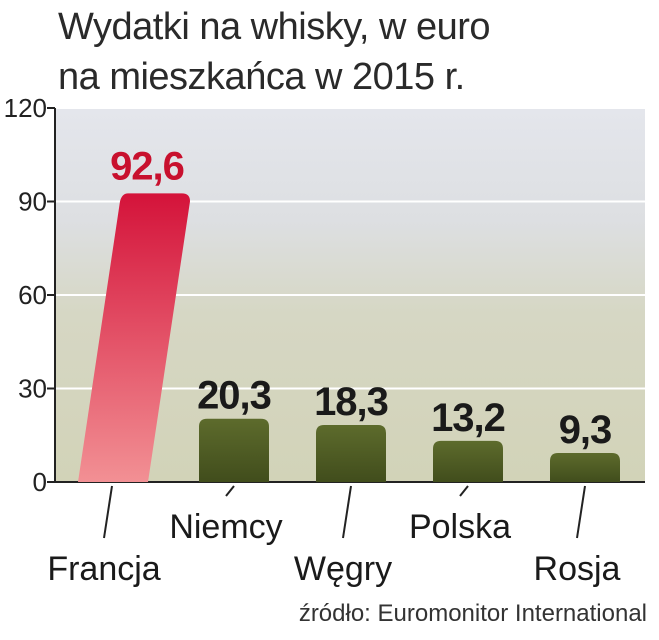  What do you see at coordinates (234, 396) in the screenshot?
I see `value-label: 20,3` at bounding box center [234, 396].